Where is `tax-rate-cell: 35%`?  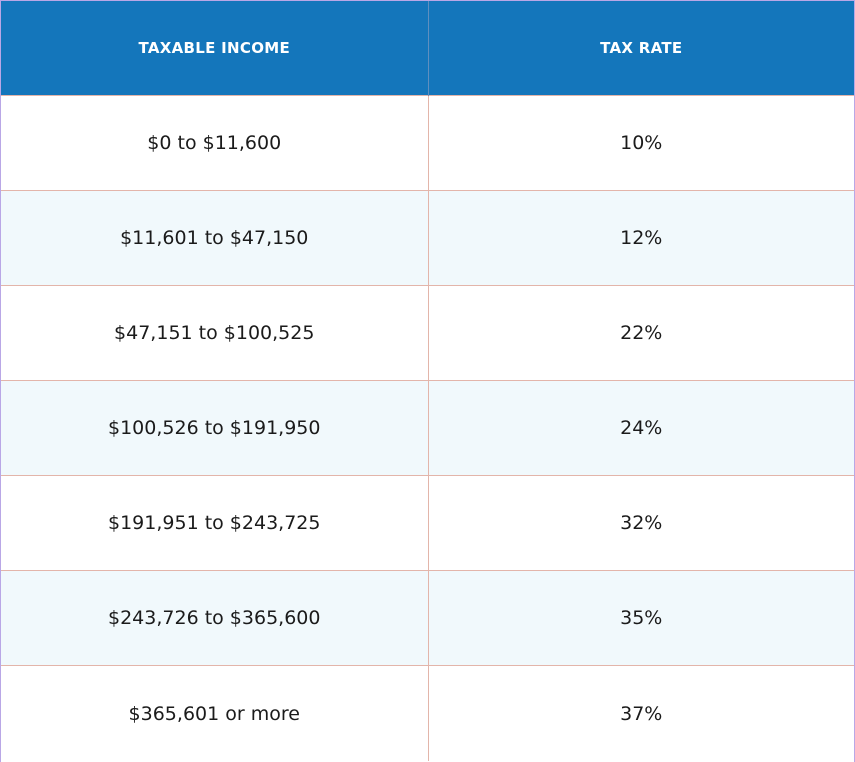 tax-rate-cell: 35% is located at coordinates (641, 618).